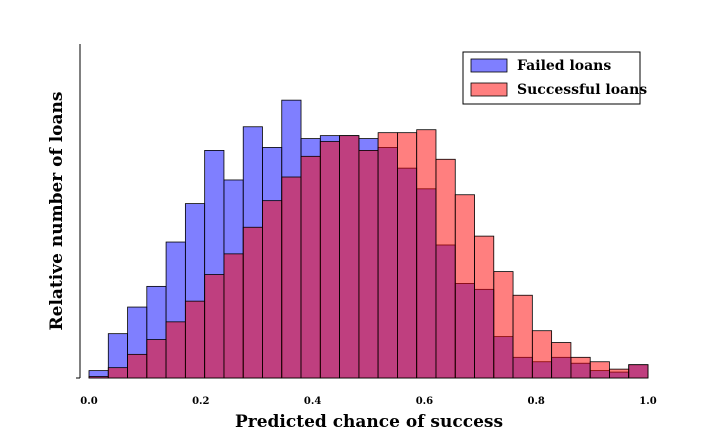  I want to click on y-axis-label: Relative number of loans, so click(57, 211).